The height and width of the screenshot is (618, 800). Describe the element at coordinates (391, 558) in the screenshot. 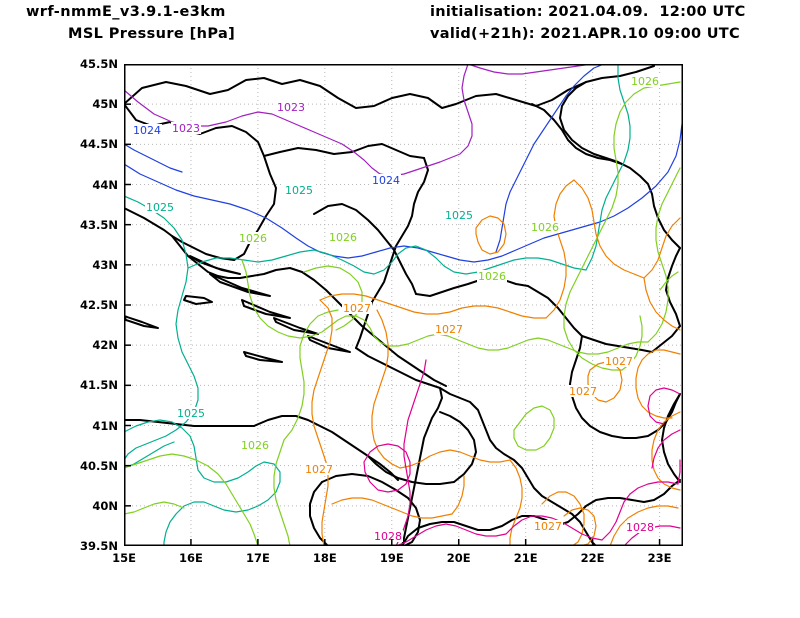

I see `x-tick-label: 19E` at that location.